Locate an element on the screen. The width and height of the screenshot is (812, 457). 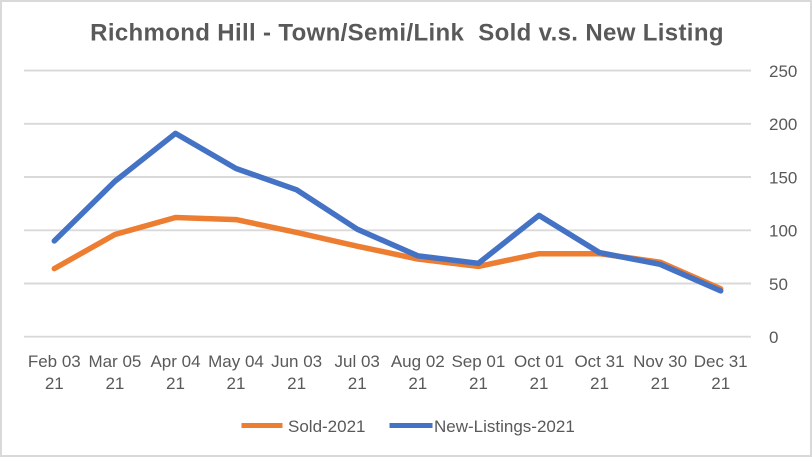
svg-text: 150 is located at coordinates (783, 177).